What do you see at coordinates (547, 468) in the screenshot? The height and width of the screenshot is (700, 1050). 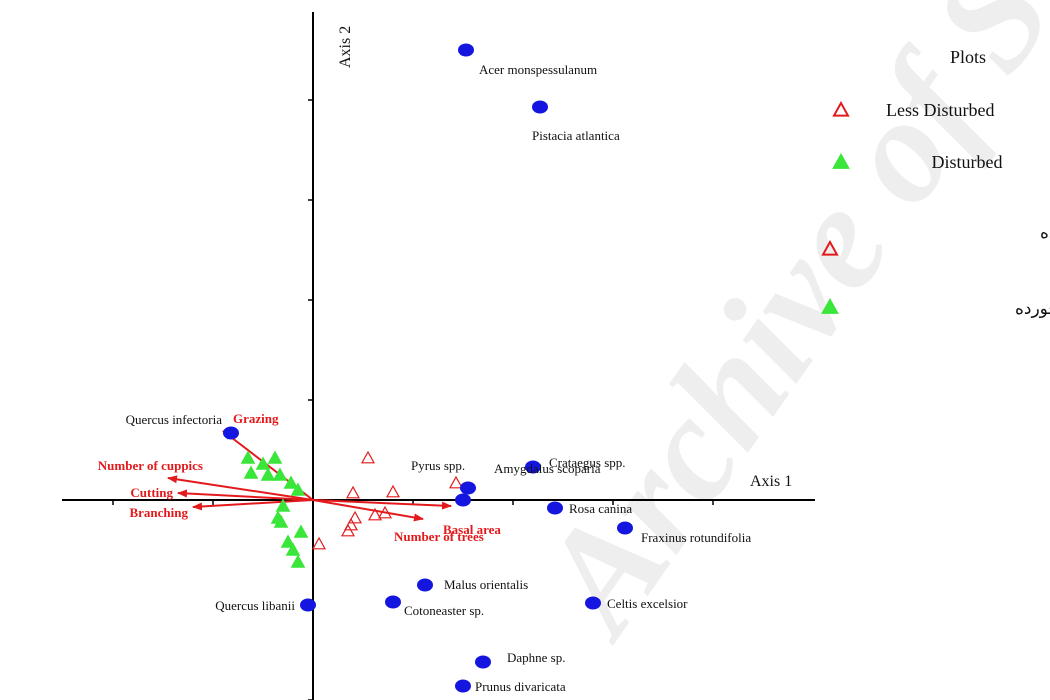 I see `species-label: Amygdalus scoparia` at bounding box center [547, 468].